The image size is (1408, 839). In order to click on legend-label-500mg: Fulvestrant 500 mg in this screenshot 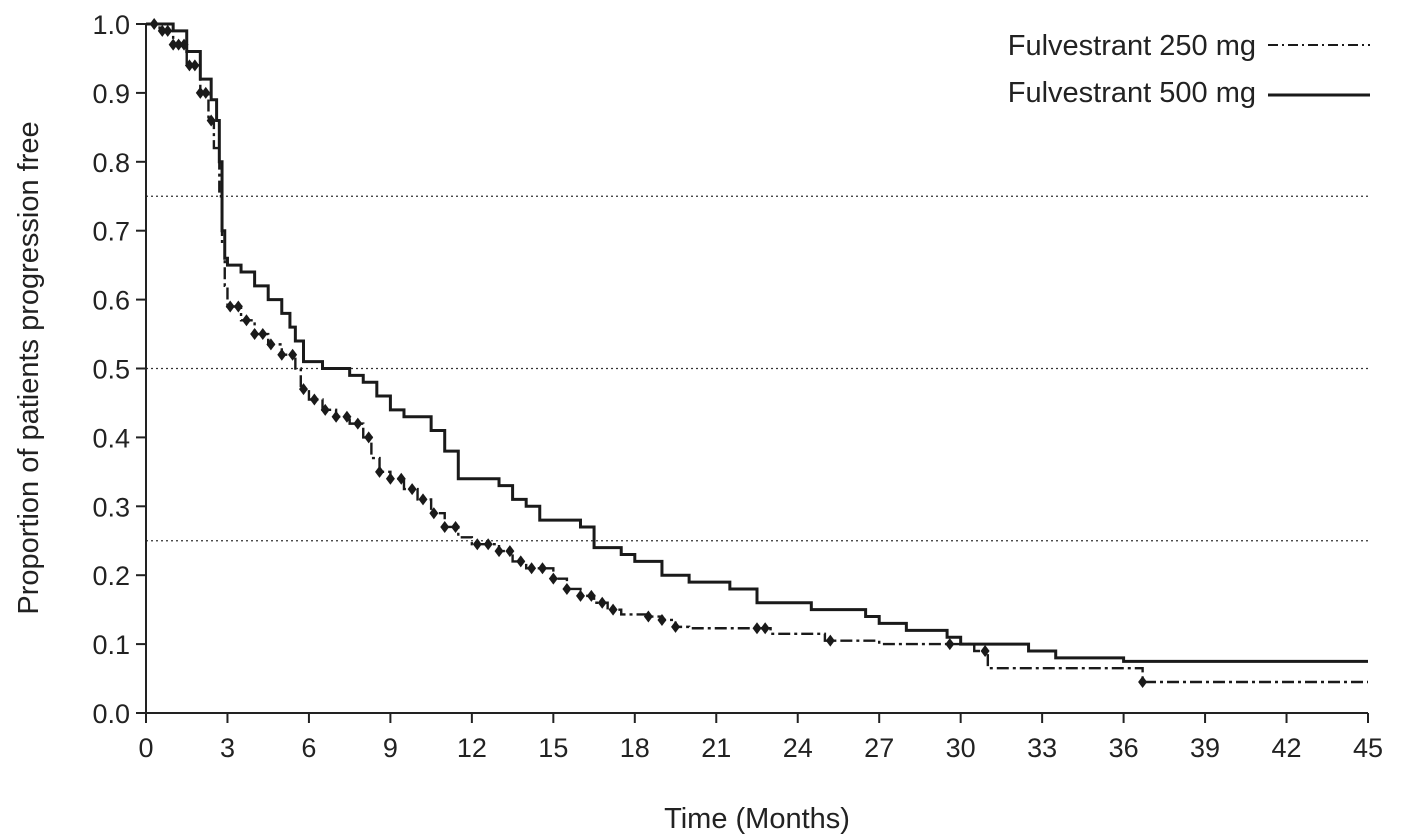, I will do `click(1132, 93)`.